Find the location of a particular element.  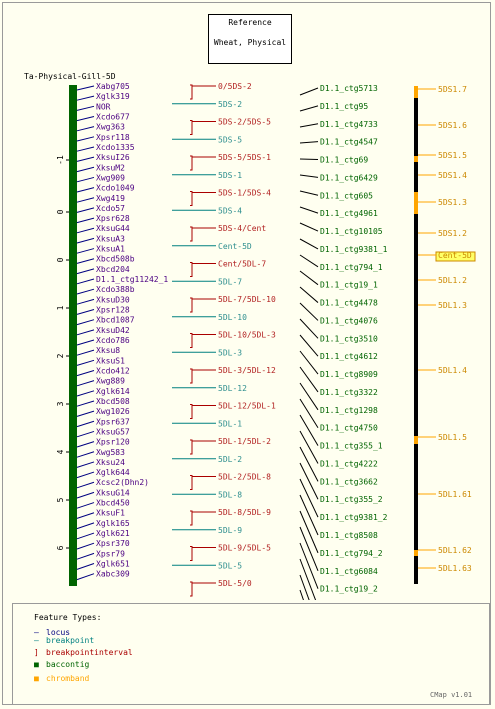

chromband-label: 5DL1.61 is located at coordinates (455, 494).